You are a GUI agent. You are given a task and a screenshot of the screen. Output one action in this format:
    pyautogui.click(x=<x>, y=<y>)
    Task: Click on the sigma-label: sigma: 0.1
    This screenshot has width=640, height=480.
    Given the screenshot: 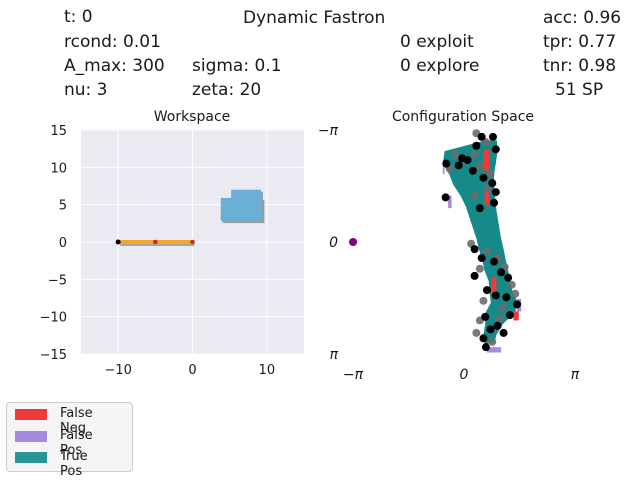 What is the action you would take?
    pyautogui.click(x=237, y=66)
    